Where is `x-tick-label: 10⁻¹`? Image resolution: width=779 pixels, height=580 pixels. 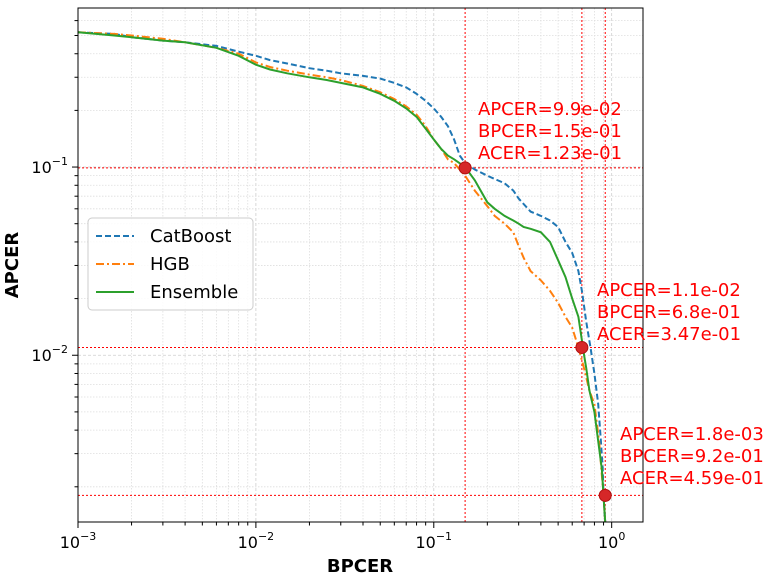
x-tick-label: 10⁻¹ is located at coordinates (433, 541).